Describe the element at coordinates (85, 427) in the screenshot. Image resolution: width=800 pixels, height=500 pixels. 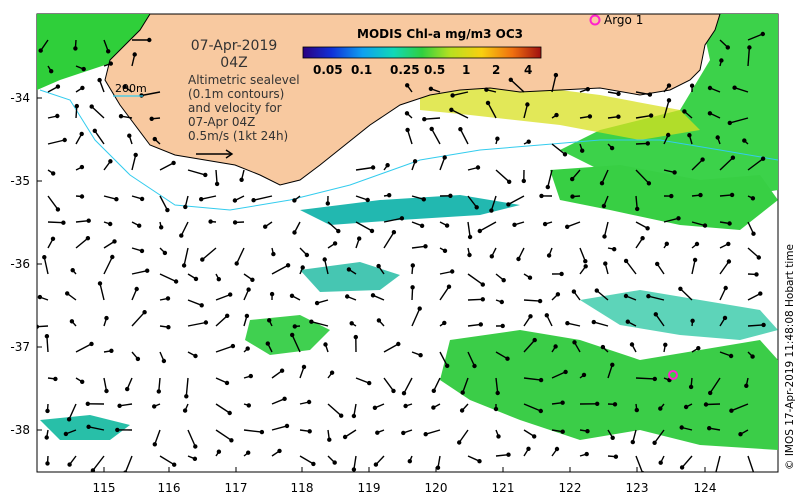
I see `chl-patch-sw` at that location.